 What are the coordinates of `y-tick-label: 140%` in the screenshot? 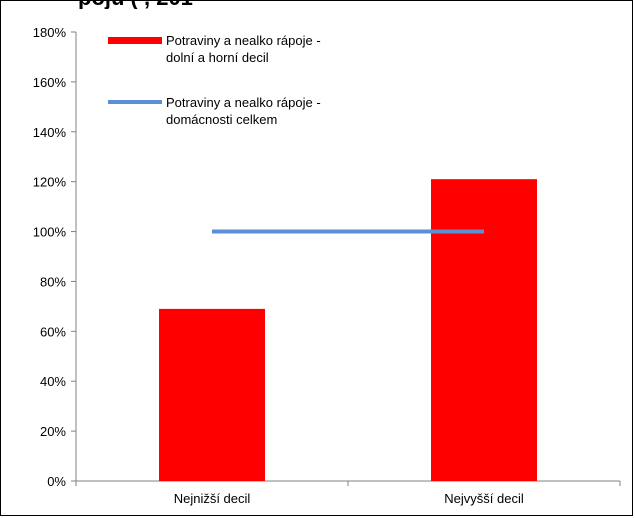 It's located at (50, 132).